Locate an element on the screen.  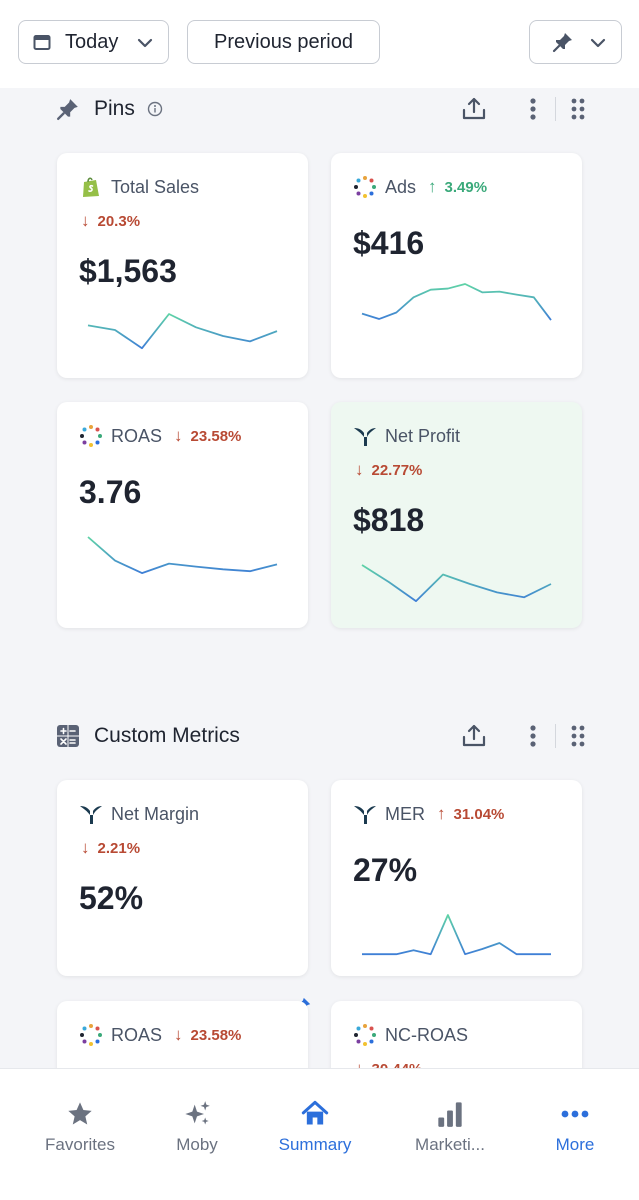
nav-more: More is located at coordinates (575, 1127).